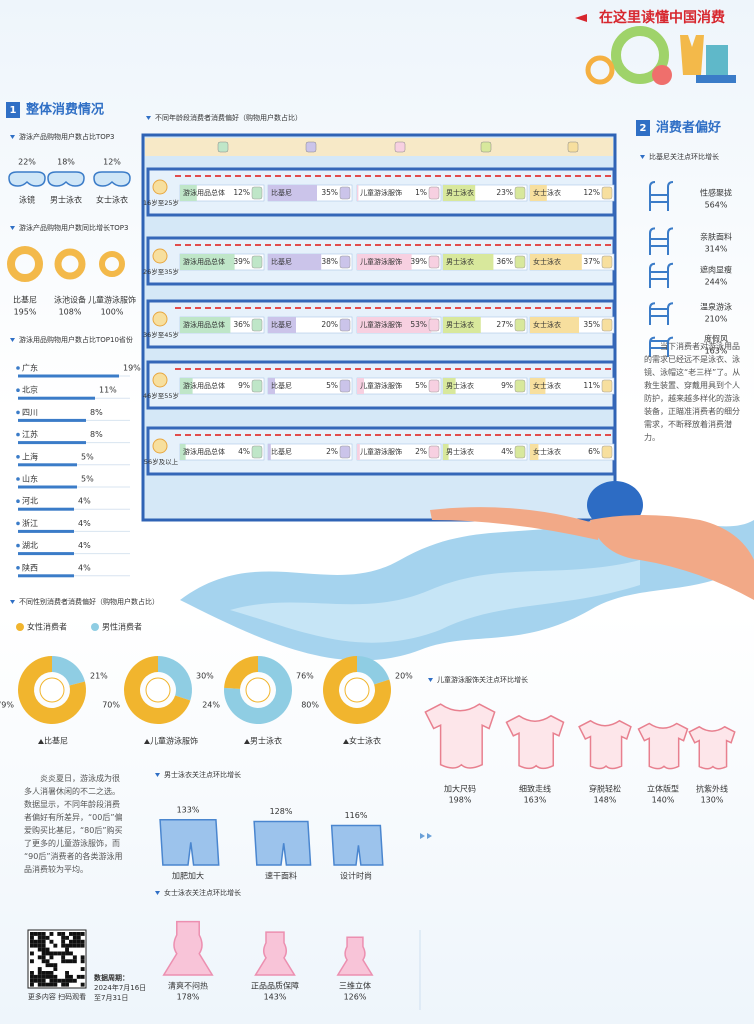 Image resolution: width=754 pixels, height=1024 pixels. Describe the element at coordinates (662, 75) in the screenshot. I see `deco-ball` at that location.